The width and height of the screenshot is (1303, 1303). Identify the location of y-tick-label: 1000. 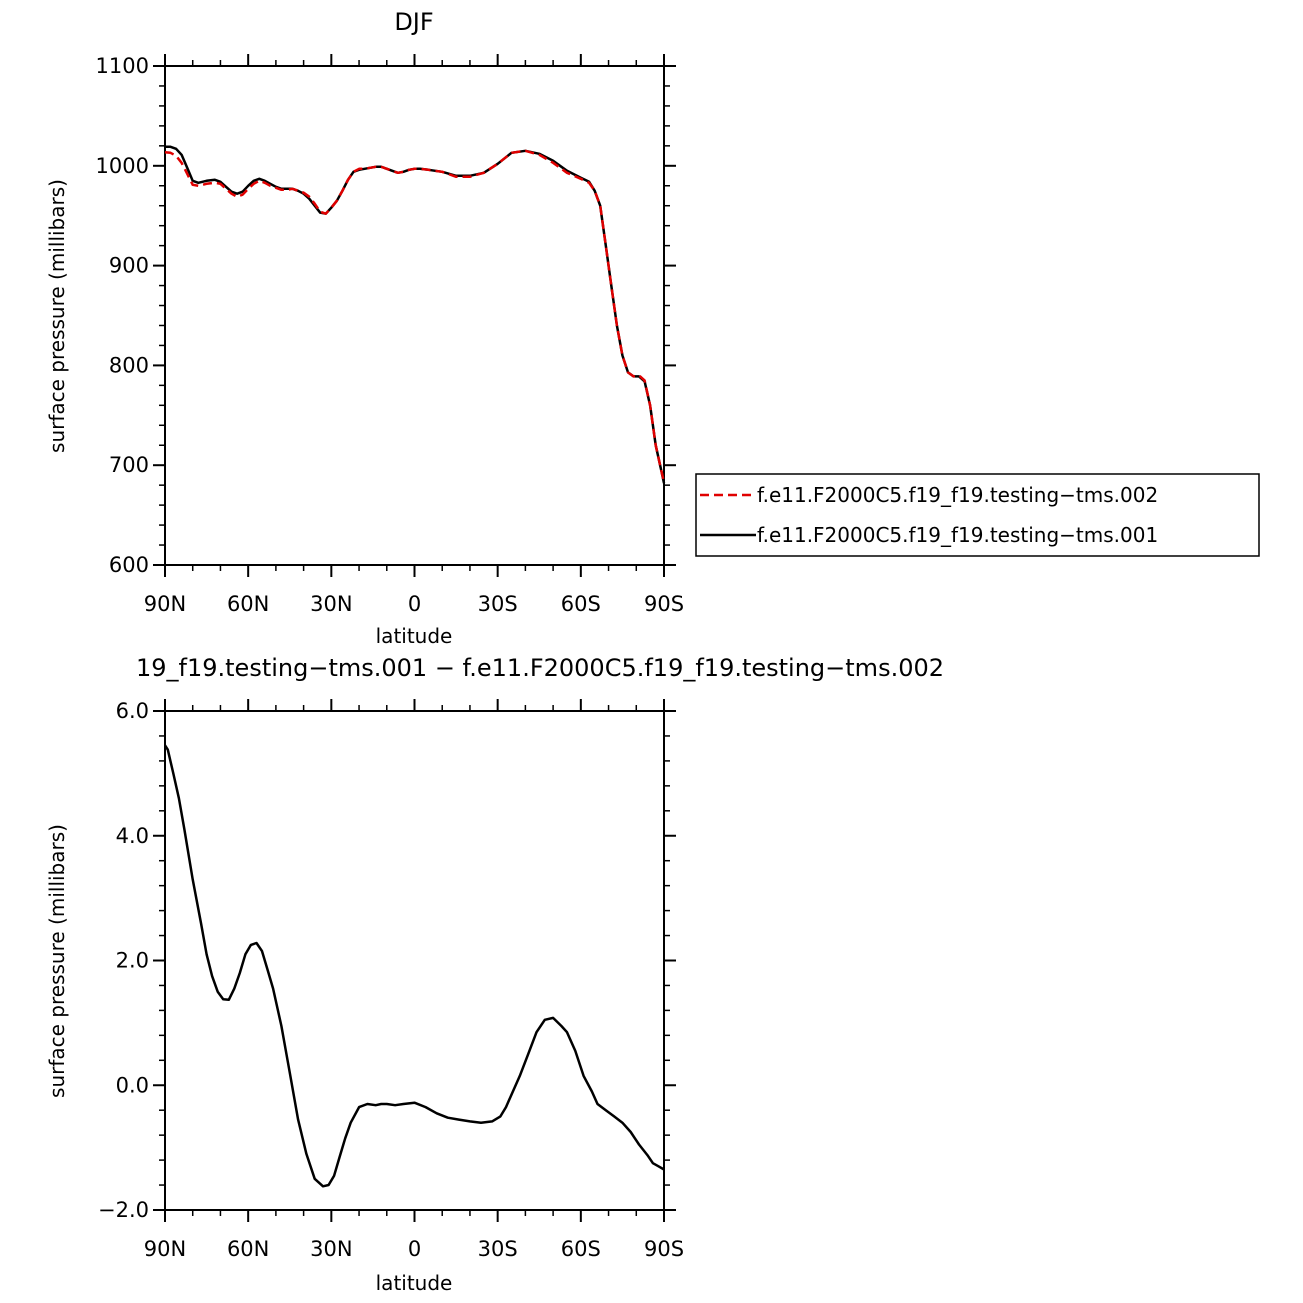
(122, 166).